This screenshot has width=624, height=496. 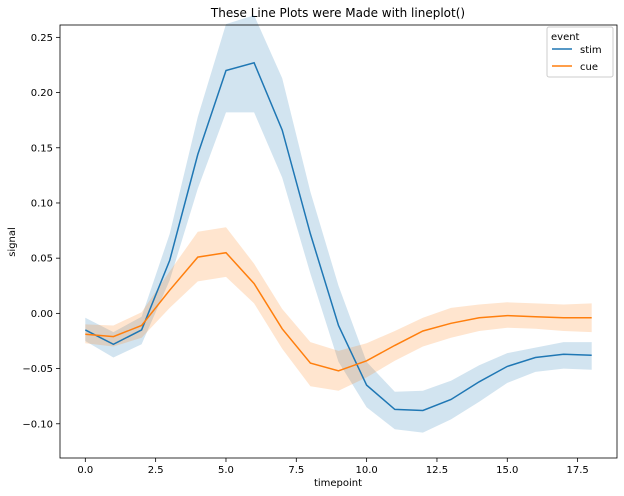 I want to click on legend-label-stim: stim, so click(x=591, y=50).